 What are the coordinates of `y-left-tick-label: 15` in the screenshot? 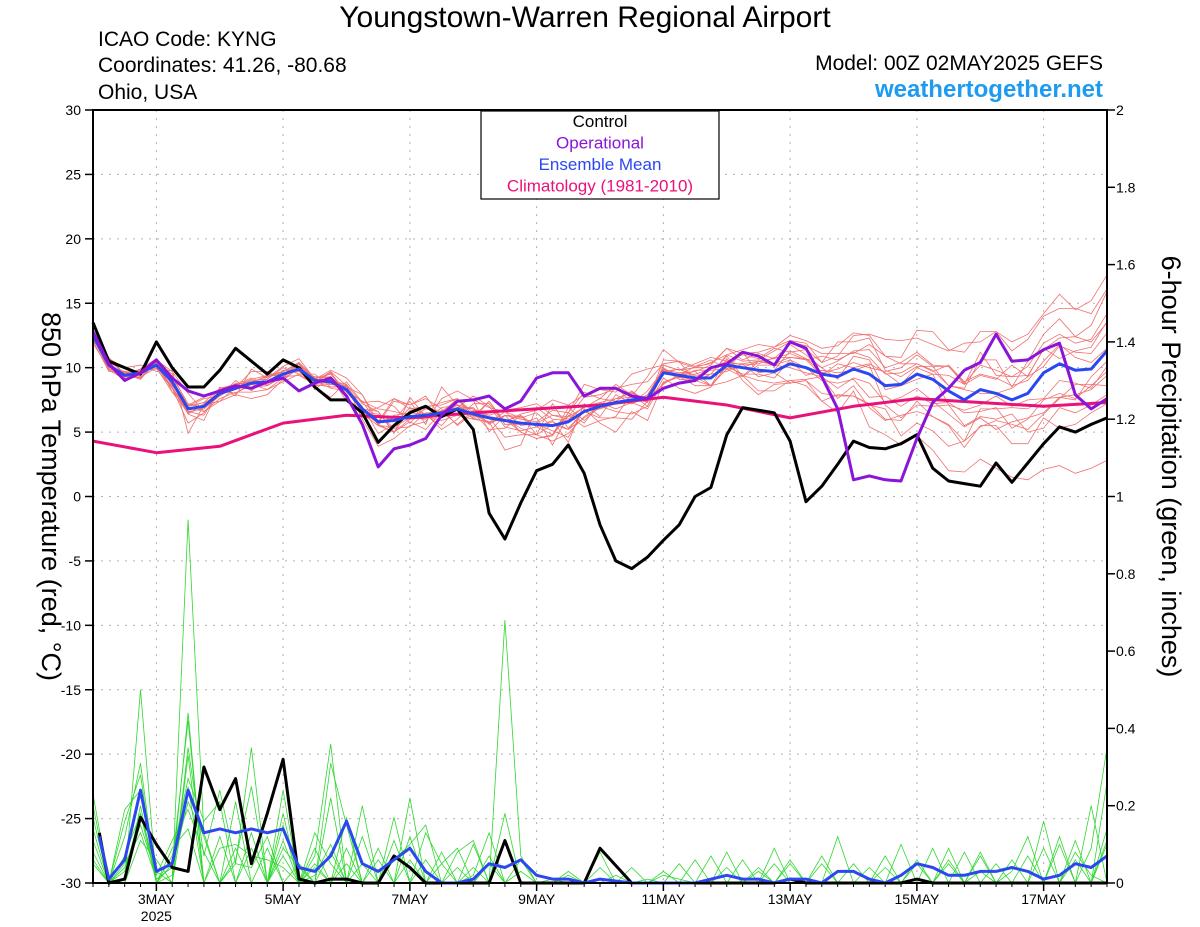 It's located at (73, 303).